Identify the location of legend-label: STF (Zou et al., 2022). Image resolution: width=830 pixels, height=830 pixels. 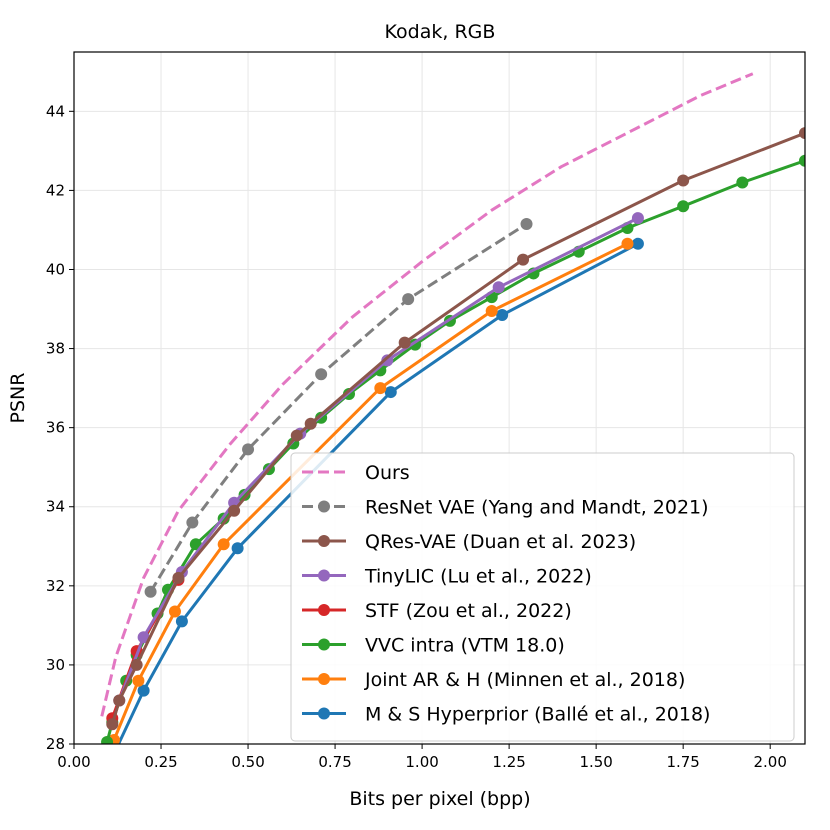
(468, 611).